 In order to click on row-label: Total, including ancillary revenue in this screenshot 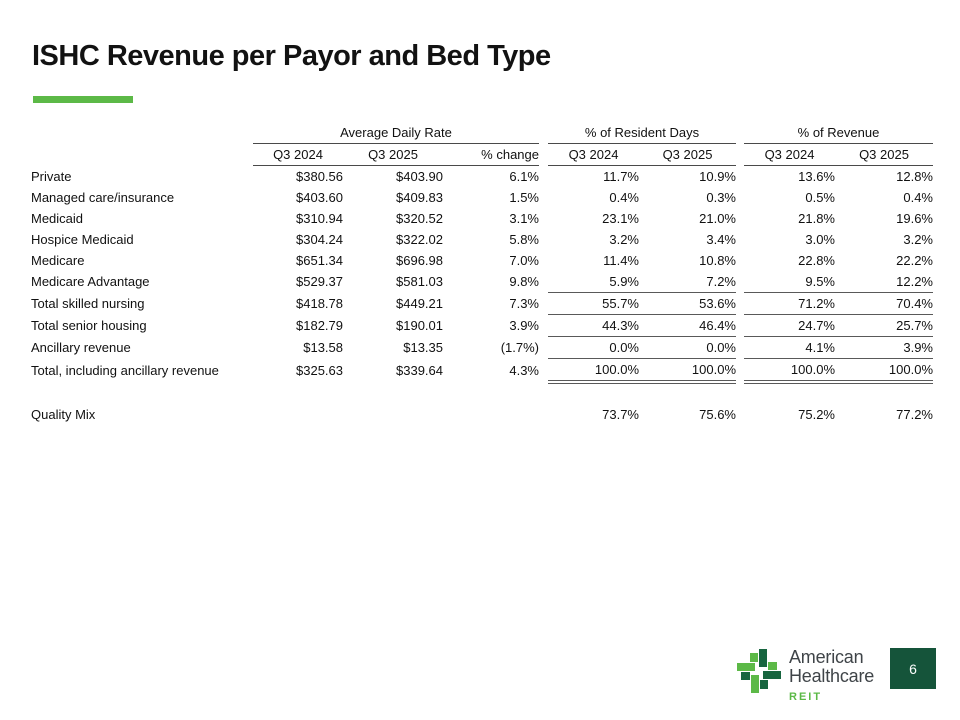, I will do `click(125, 370)`.